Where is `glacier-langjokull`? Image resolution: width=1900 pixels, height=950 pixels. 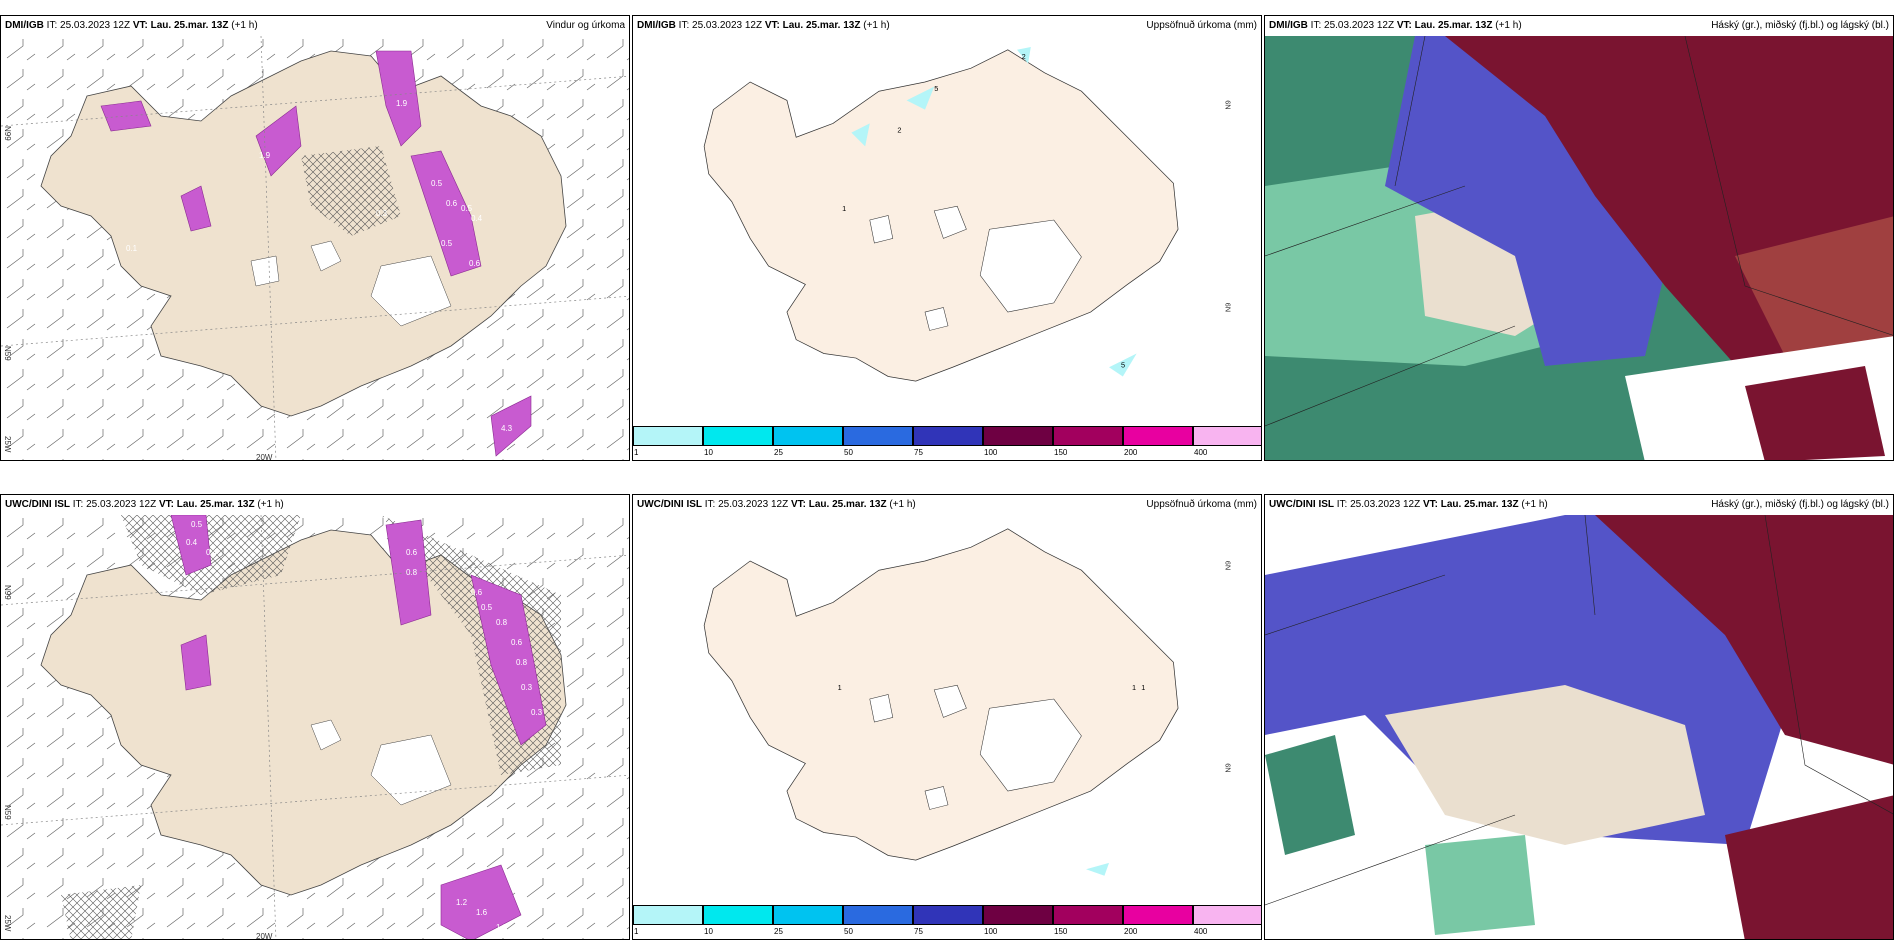 glacier-langjokull is located at coordinates (326, 735).